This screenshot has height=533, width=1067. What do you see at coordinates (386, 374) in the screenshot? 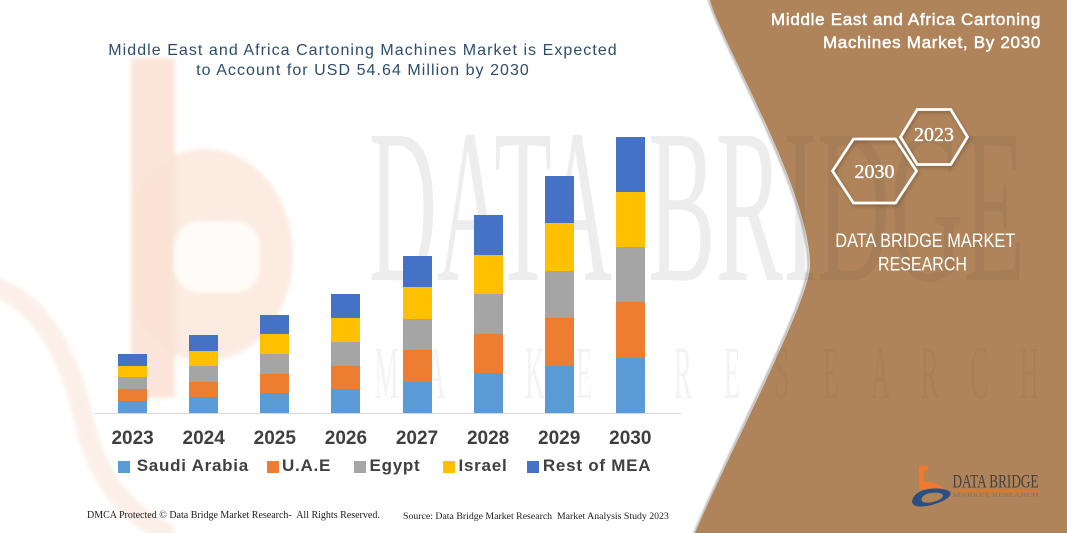
I see `svg-text: M` at bounding box center [386, 374].